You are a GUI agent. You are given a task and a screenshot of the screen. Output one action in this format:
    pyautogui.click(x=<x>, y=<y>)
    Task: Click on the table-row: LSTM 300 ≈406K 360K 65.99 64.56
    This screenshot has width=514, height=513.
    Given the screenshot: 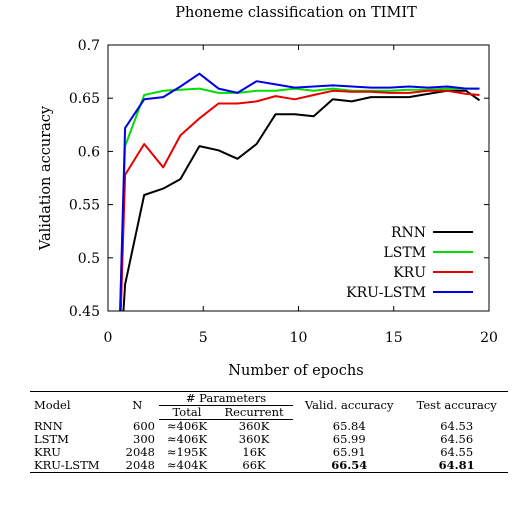 What is the action you would take?
    pyautogui.click(x=269, y=439)
    